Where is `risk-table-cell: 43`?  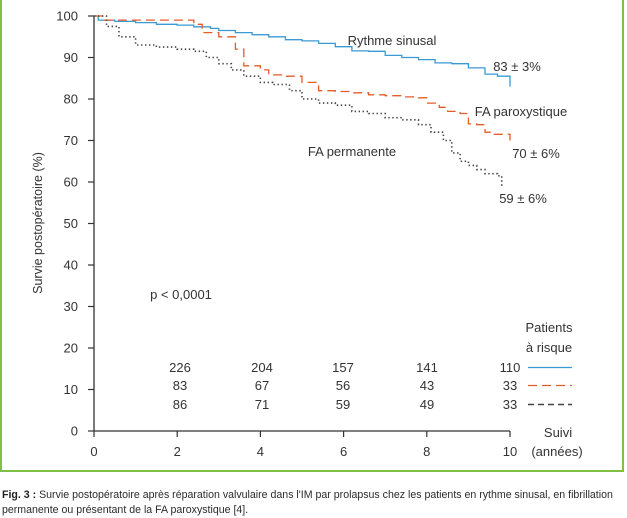 risk-table-cell: 43 is located at coordinates (427, 385).